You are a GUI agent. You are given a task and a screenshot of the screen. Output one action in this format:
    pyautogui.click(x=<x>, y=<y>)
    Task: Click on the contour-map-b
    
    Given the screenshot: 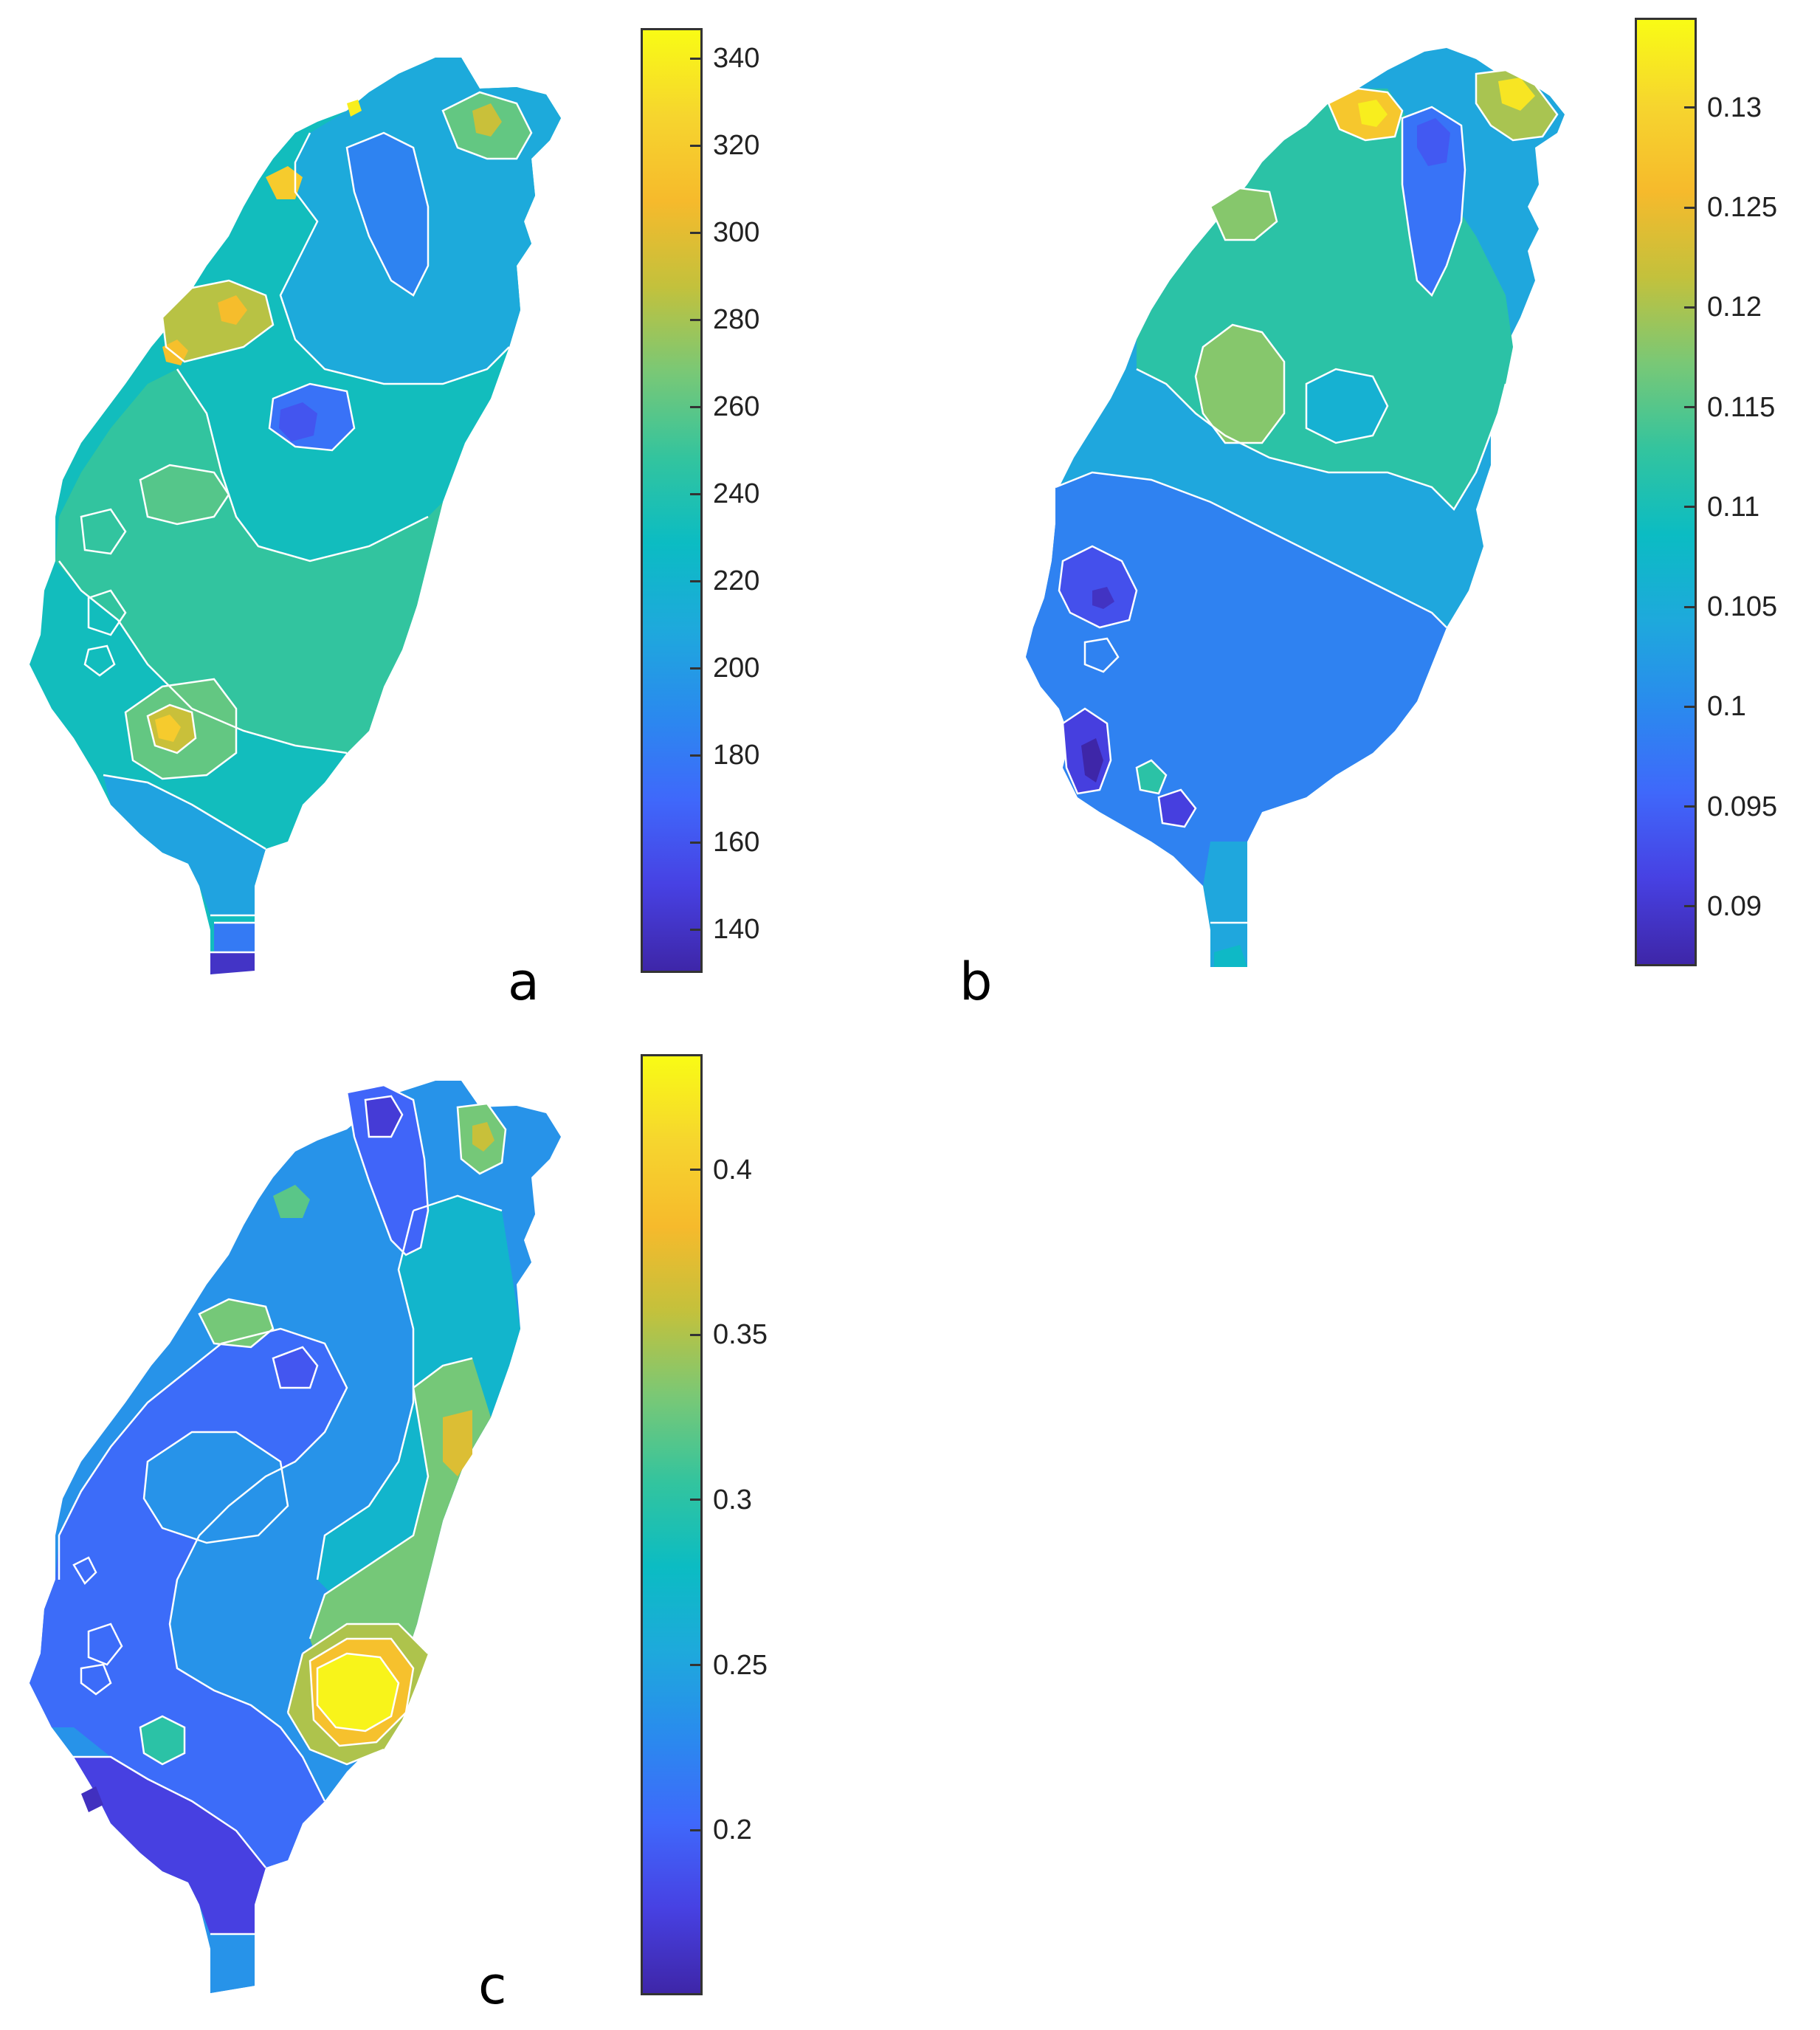 What is the action you would take?
    pyautogui.click(x=1296, y=507)
    